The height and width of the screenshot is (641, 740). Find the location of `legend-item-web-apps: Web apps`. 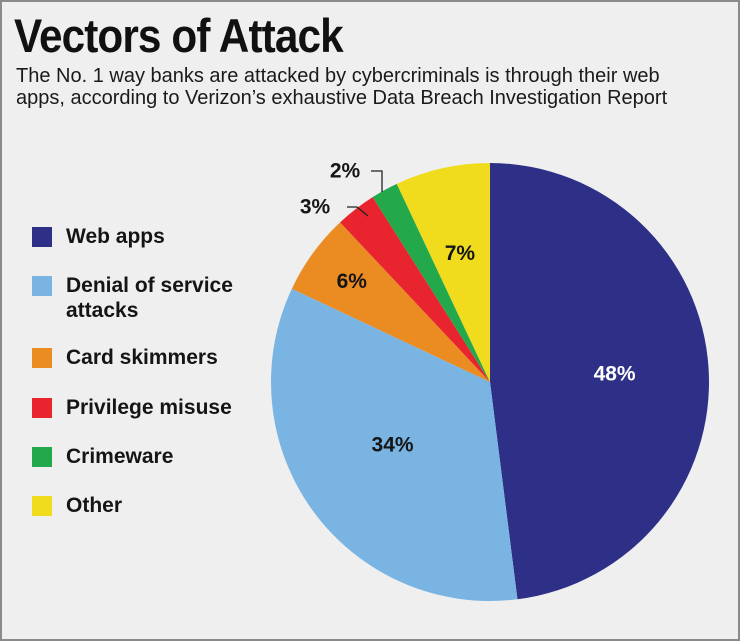

legend-item-web-apps: Web apps is located at coordinates (144, 236).